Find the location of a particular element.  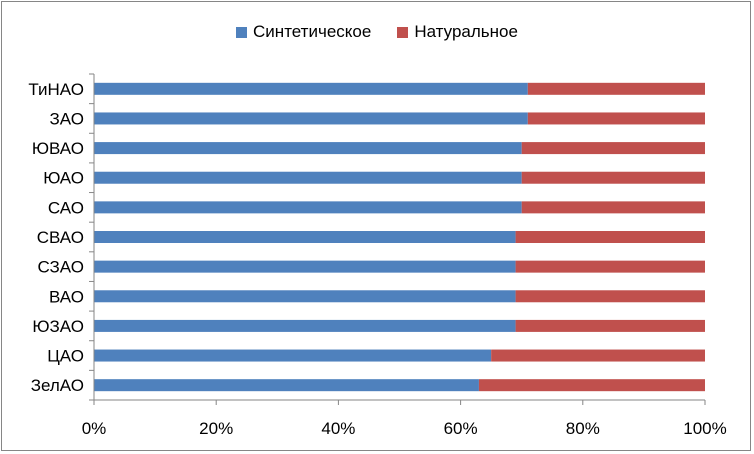

y-tick-label-8: ЮЗАО is located at coordinates (58, 326).